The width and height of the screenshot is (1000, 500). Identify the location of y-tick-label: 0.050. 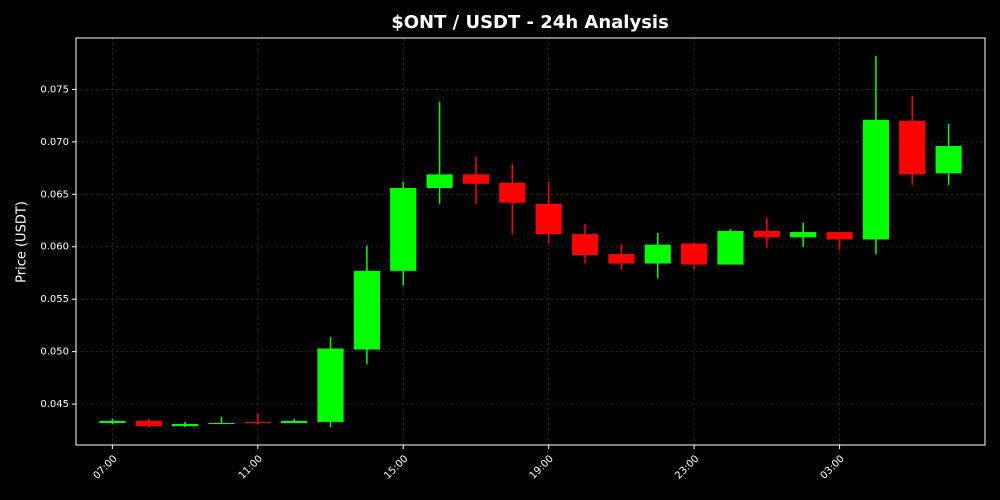
(54, 352).